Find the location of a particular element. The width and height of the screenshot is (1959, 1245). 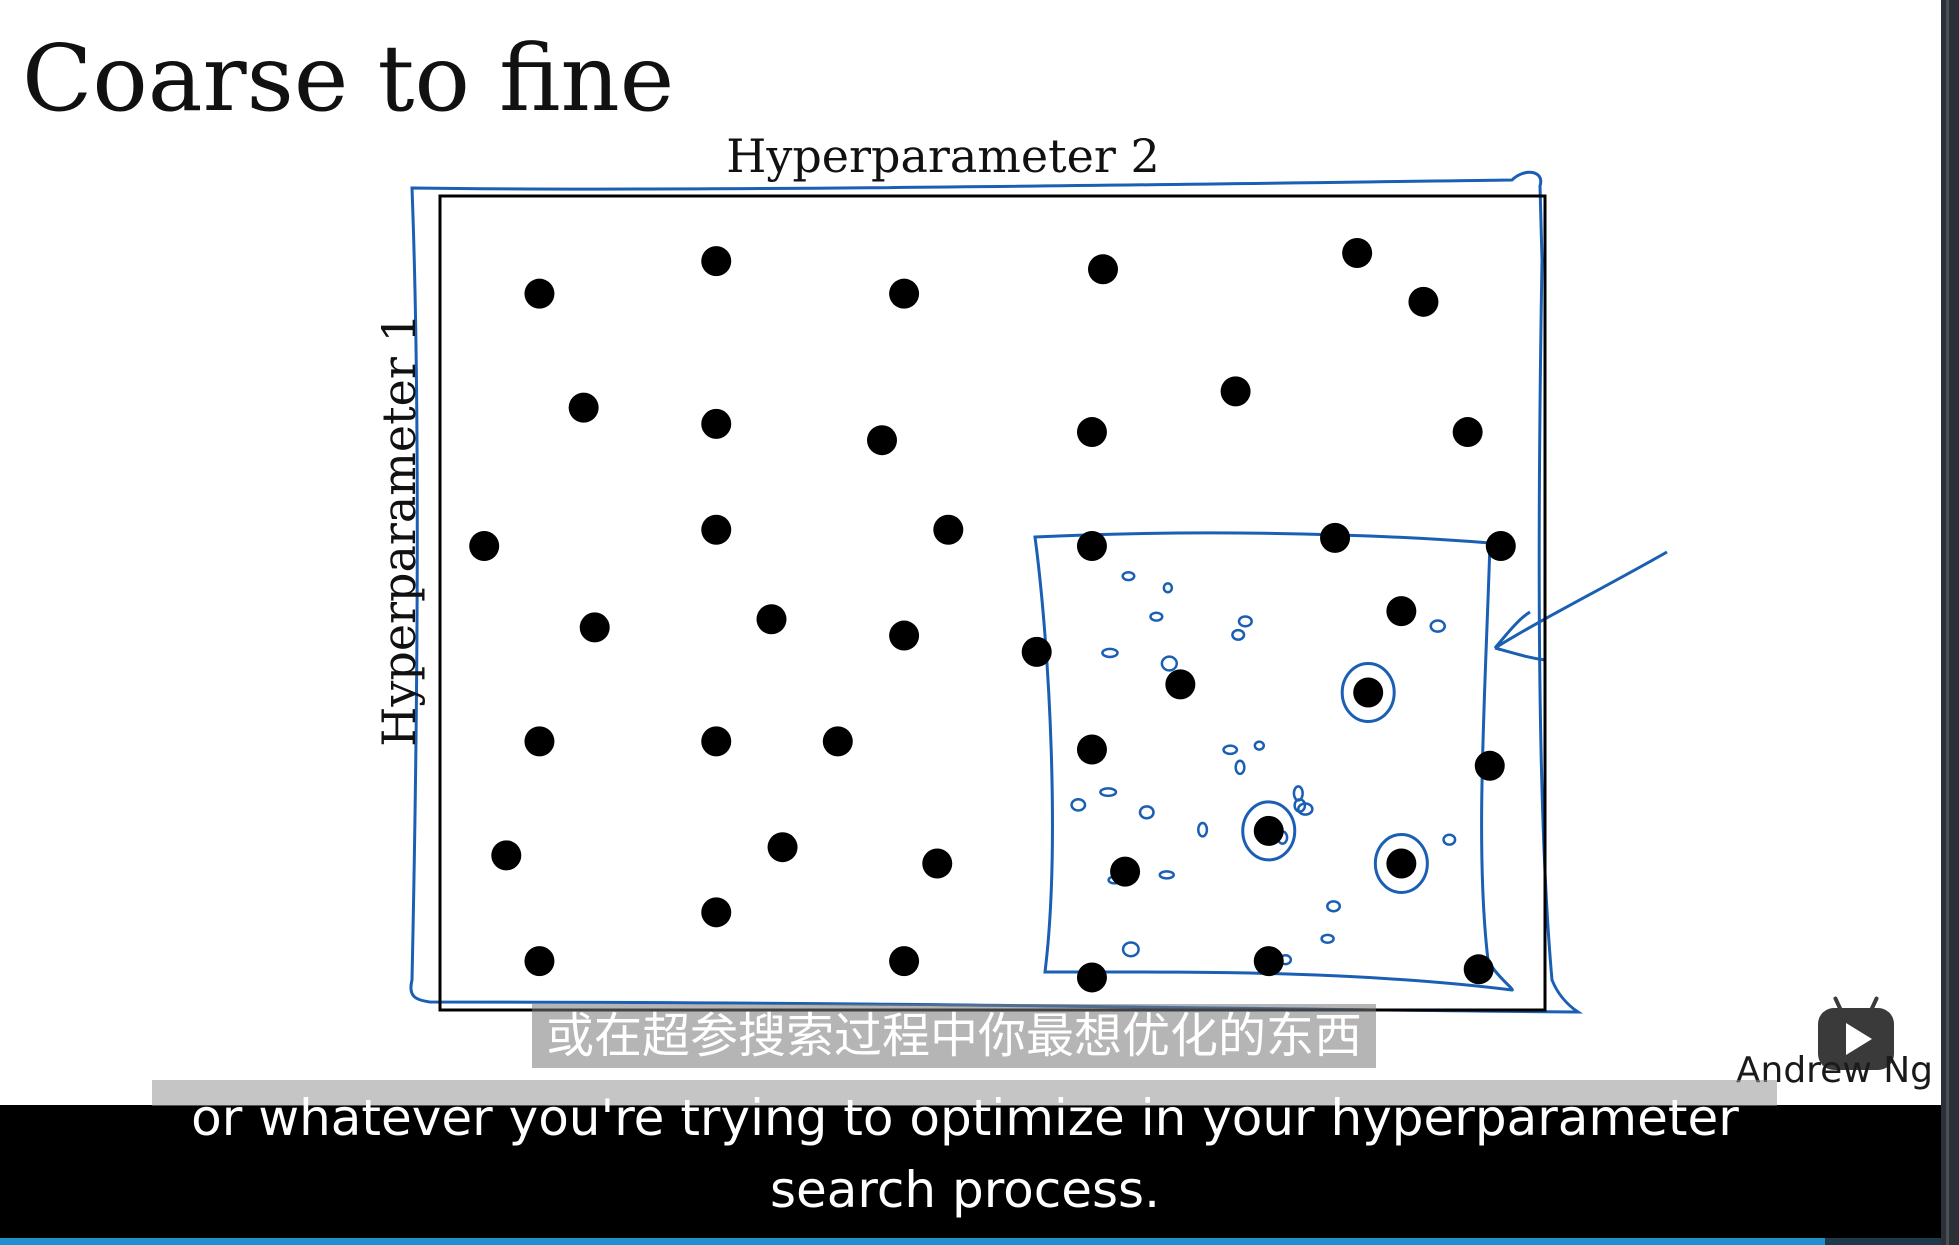

window-edge-highlight is located at coordinates (1947, 622).